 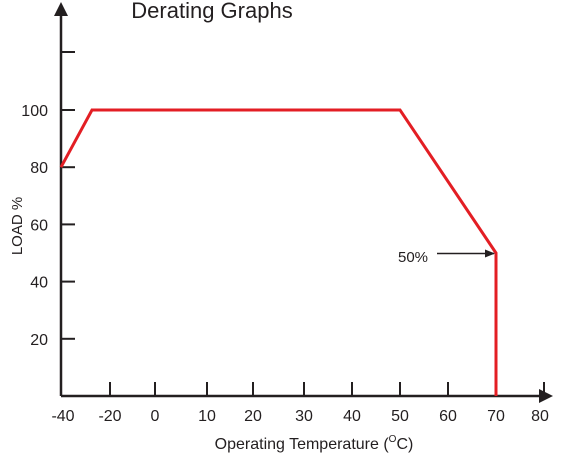 What do you see at coordinates (39, 283) in the screenshot?
I see `y-tick-label-40: 40` at bounding box center [39, 283].